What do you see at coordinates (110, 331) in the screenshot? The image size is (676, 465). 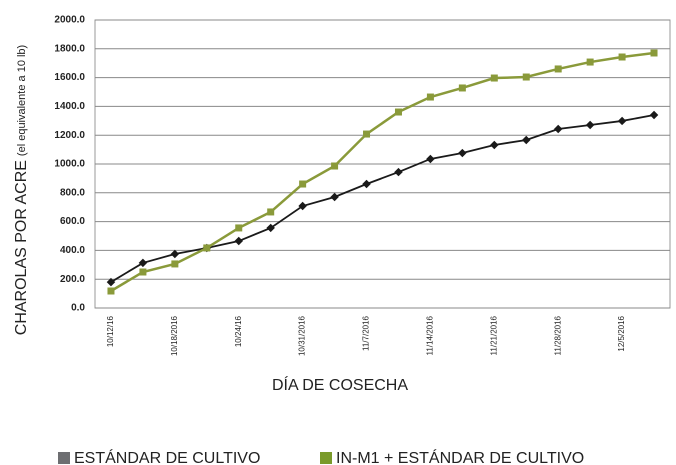 I see `x-tick-label: 10/12/16` at bounding box center [110, 331].